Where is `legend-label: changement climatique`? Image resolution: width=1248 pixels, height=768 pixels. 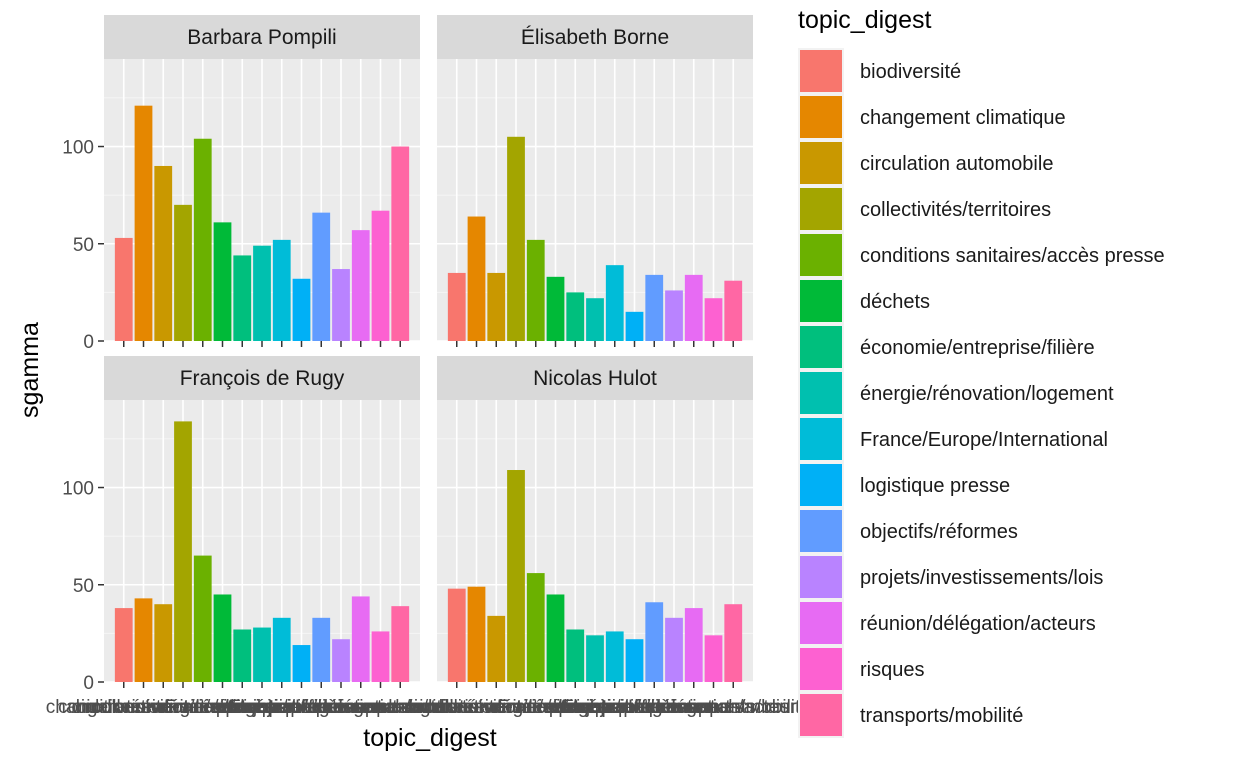
legend-label: changement climatique is located at coordinates (963, 118).